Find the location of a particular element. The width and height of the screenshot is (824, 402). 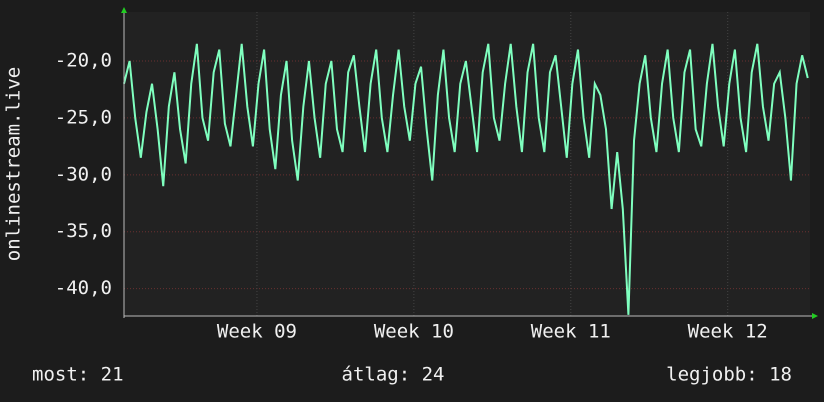

y-tick-label: -20,0 is located at coordinates (83, 60).